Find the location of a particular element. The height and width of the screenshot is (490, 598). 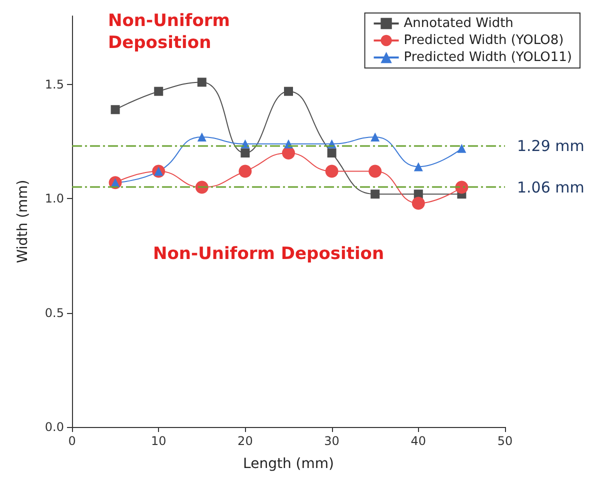

x-tick-label: 10 is located at coordinates (158, 441).